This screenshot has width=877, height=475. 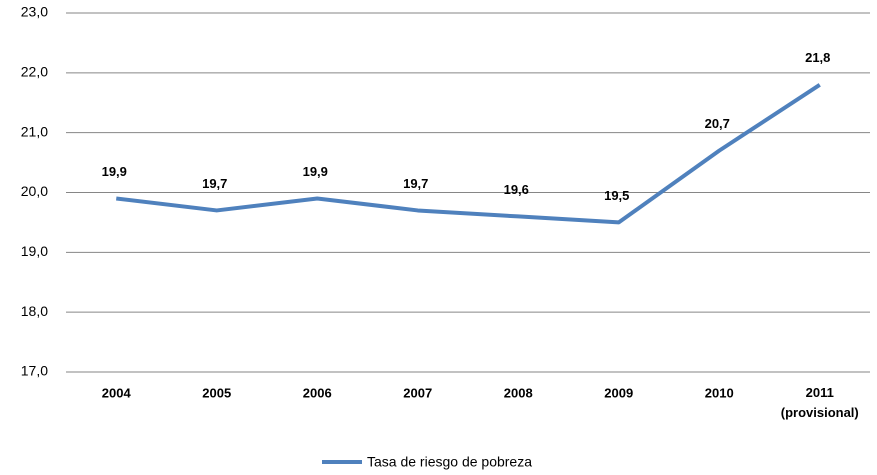 I want to click on x-tick-label: 2005, so click(x=216, y=392).